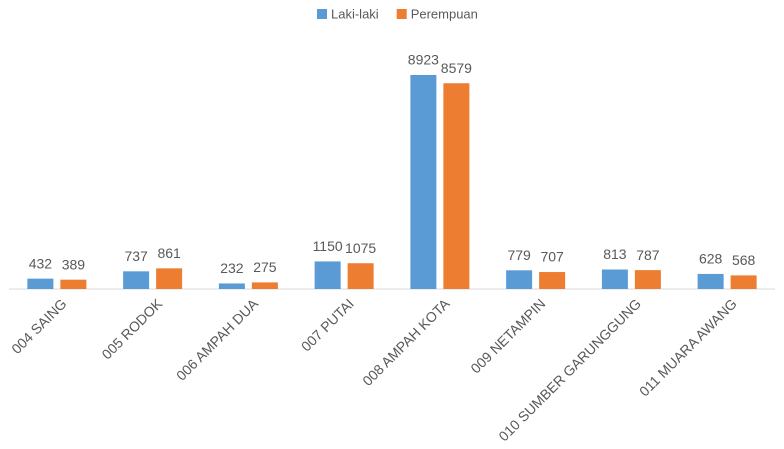  What do you see at coordinates (232, 268) in the screenshot?
I see `data-label: 232` at bounding box center [232, 268].